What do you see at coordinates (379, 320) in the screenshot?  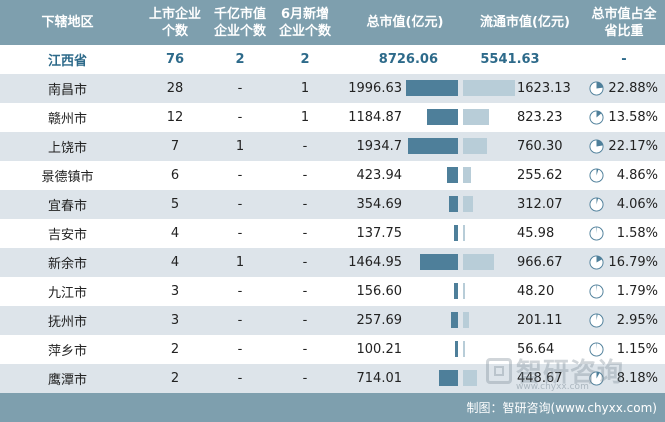 I see `total-market-cap-label: 257.69` at bounding box center [379, 320].